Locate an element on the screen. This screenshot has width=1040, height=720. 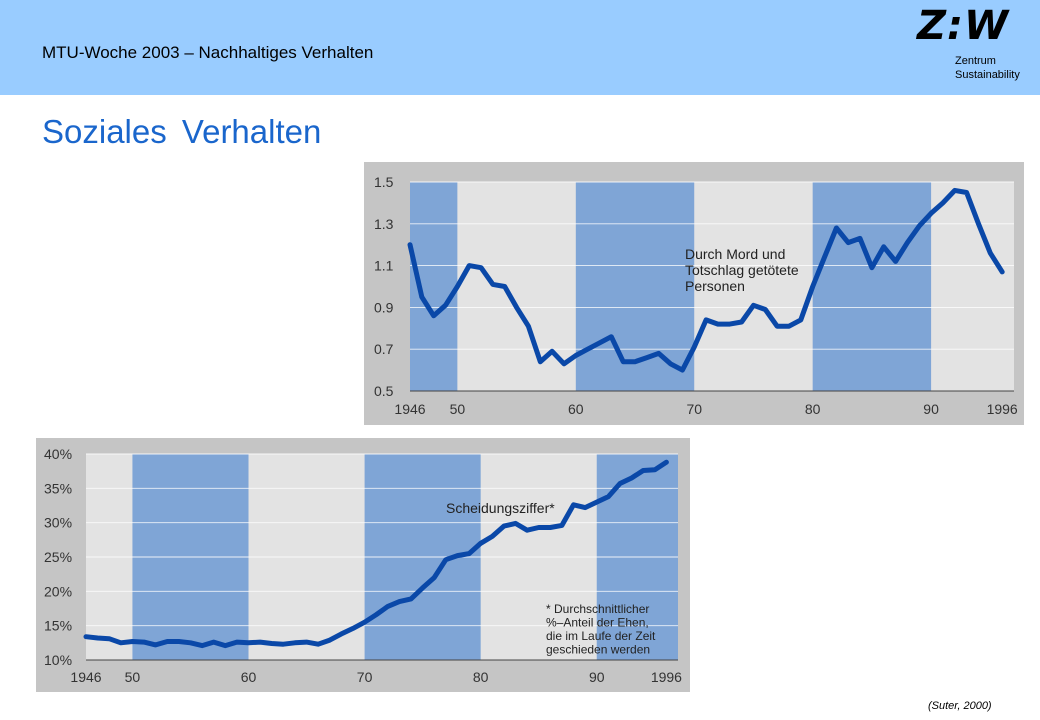
divorce-x-tick-label: 1946 is located at coordinates (85, 677).